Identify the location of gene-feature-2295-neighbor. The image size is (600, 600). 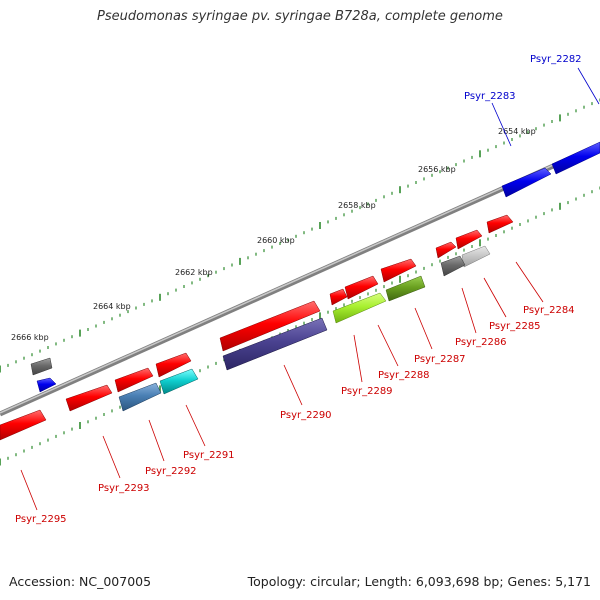
(46, 385).